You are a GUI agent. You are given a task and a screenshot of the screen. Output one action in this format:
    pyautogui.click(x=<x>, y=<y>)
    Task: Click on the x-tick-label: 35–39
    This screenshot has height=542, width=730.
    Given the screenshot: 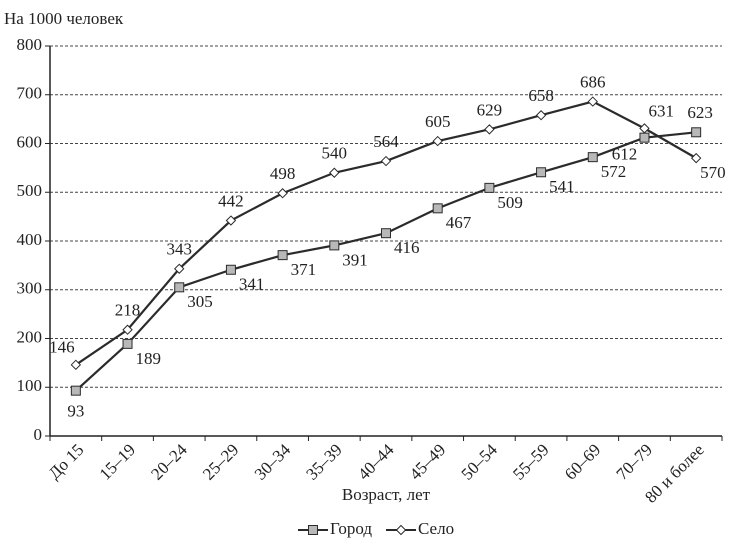 What is the action you would take?
    pyautogui.click(x=323, y=461)
    